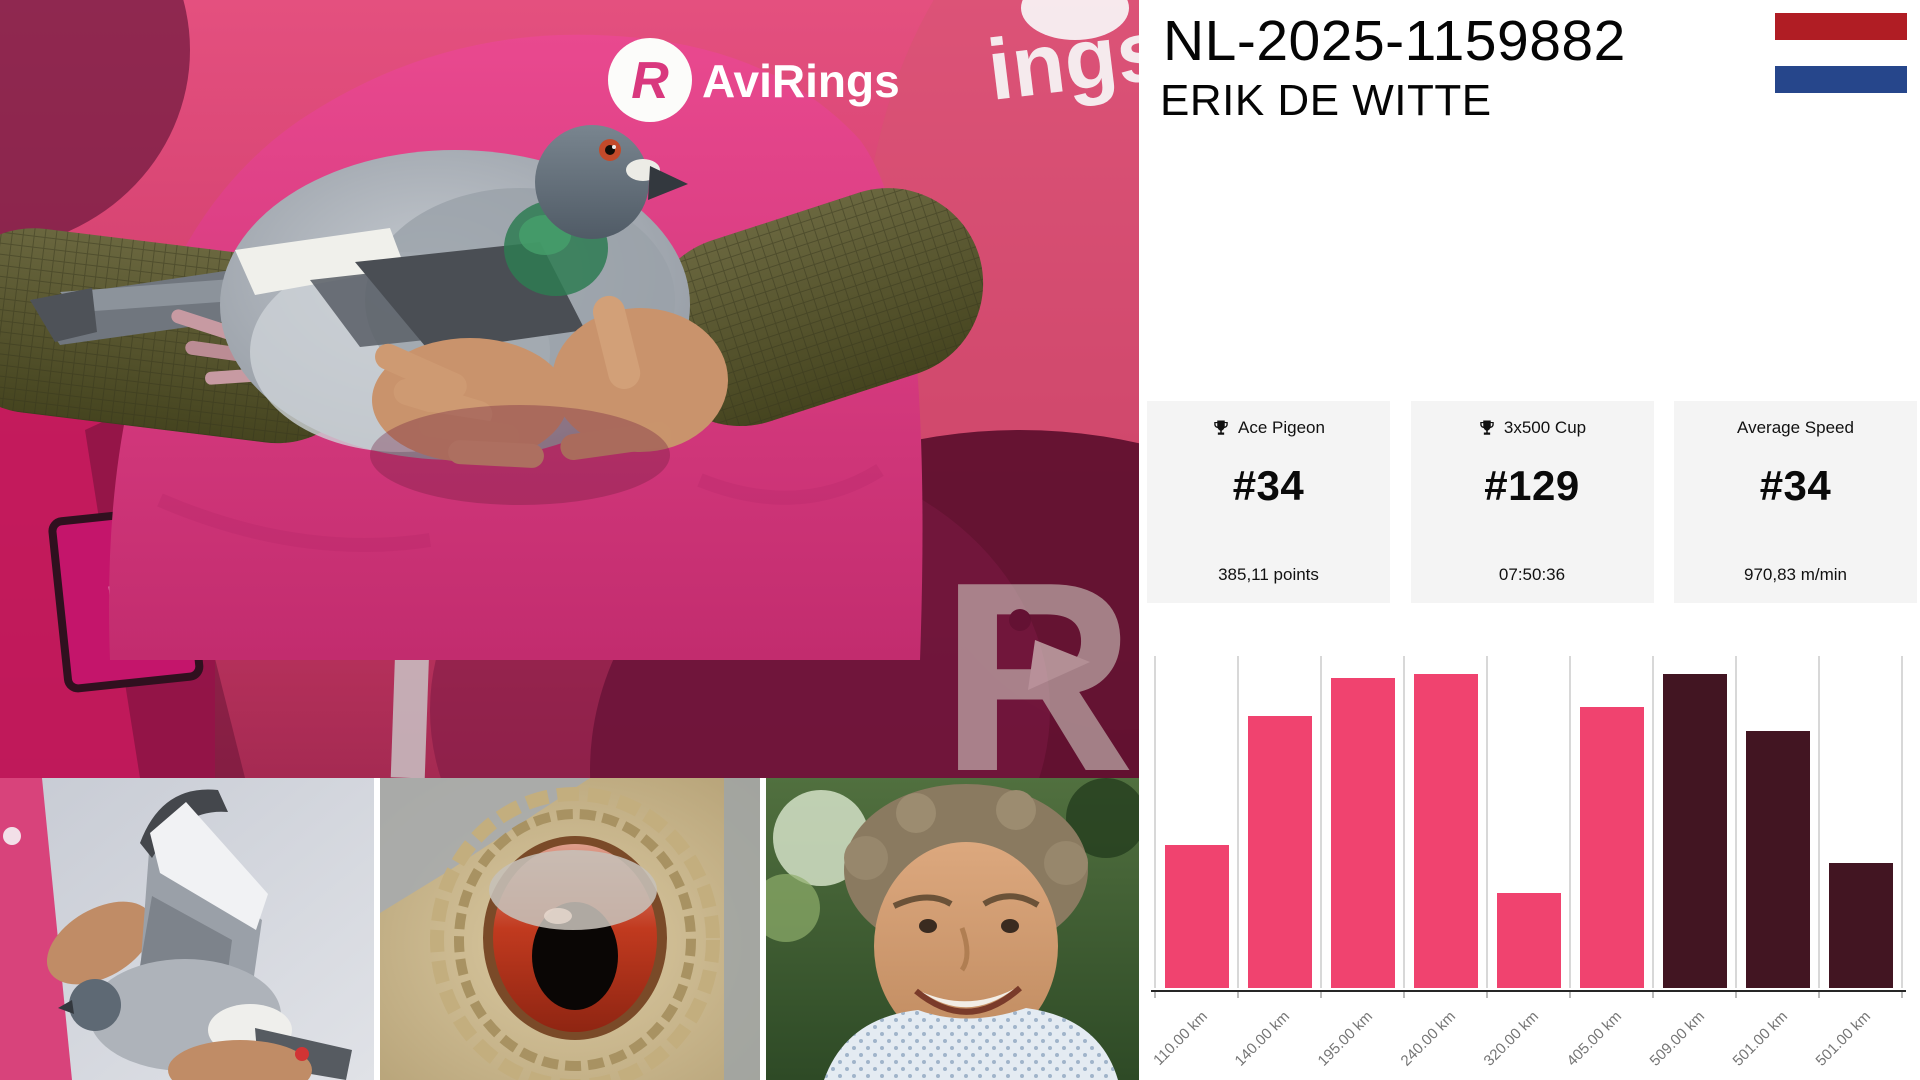 This screenshot has height=1080, width=1920. What do you see at coordinates (1611, 847) in the screenshot?
I see `chart-bar-40500km` at bounding box center [1611, 847].